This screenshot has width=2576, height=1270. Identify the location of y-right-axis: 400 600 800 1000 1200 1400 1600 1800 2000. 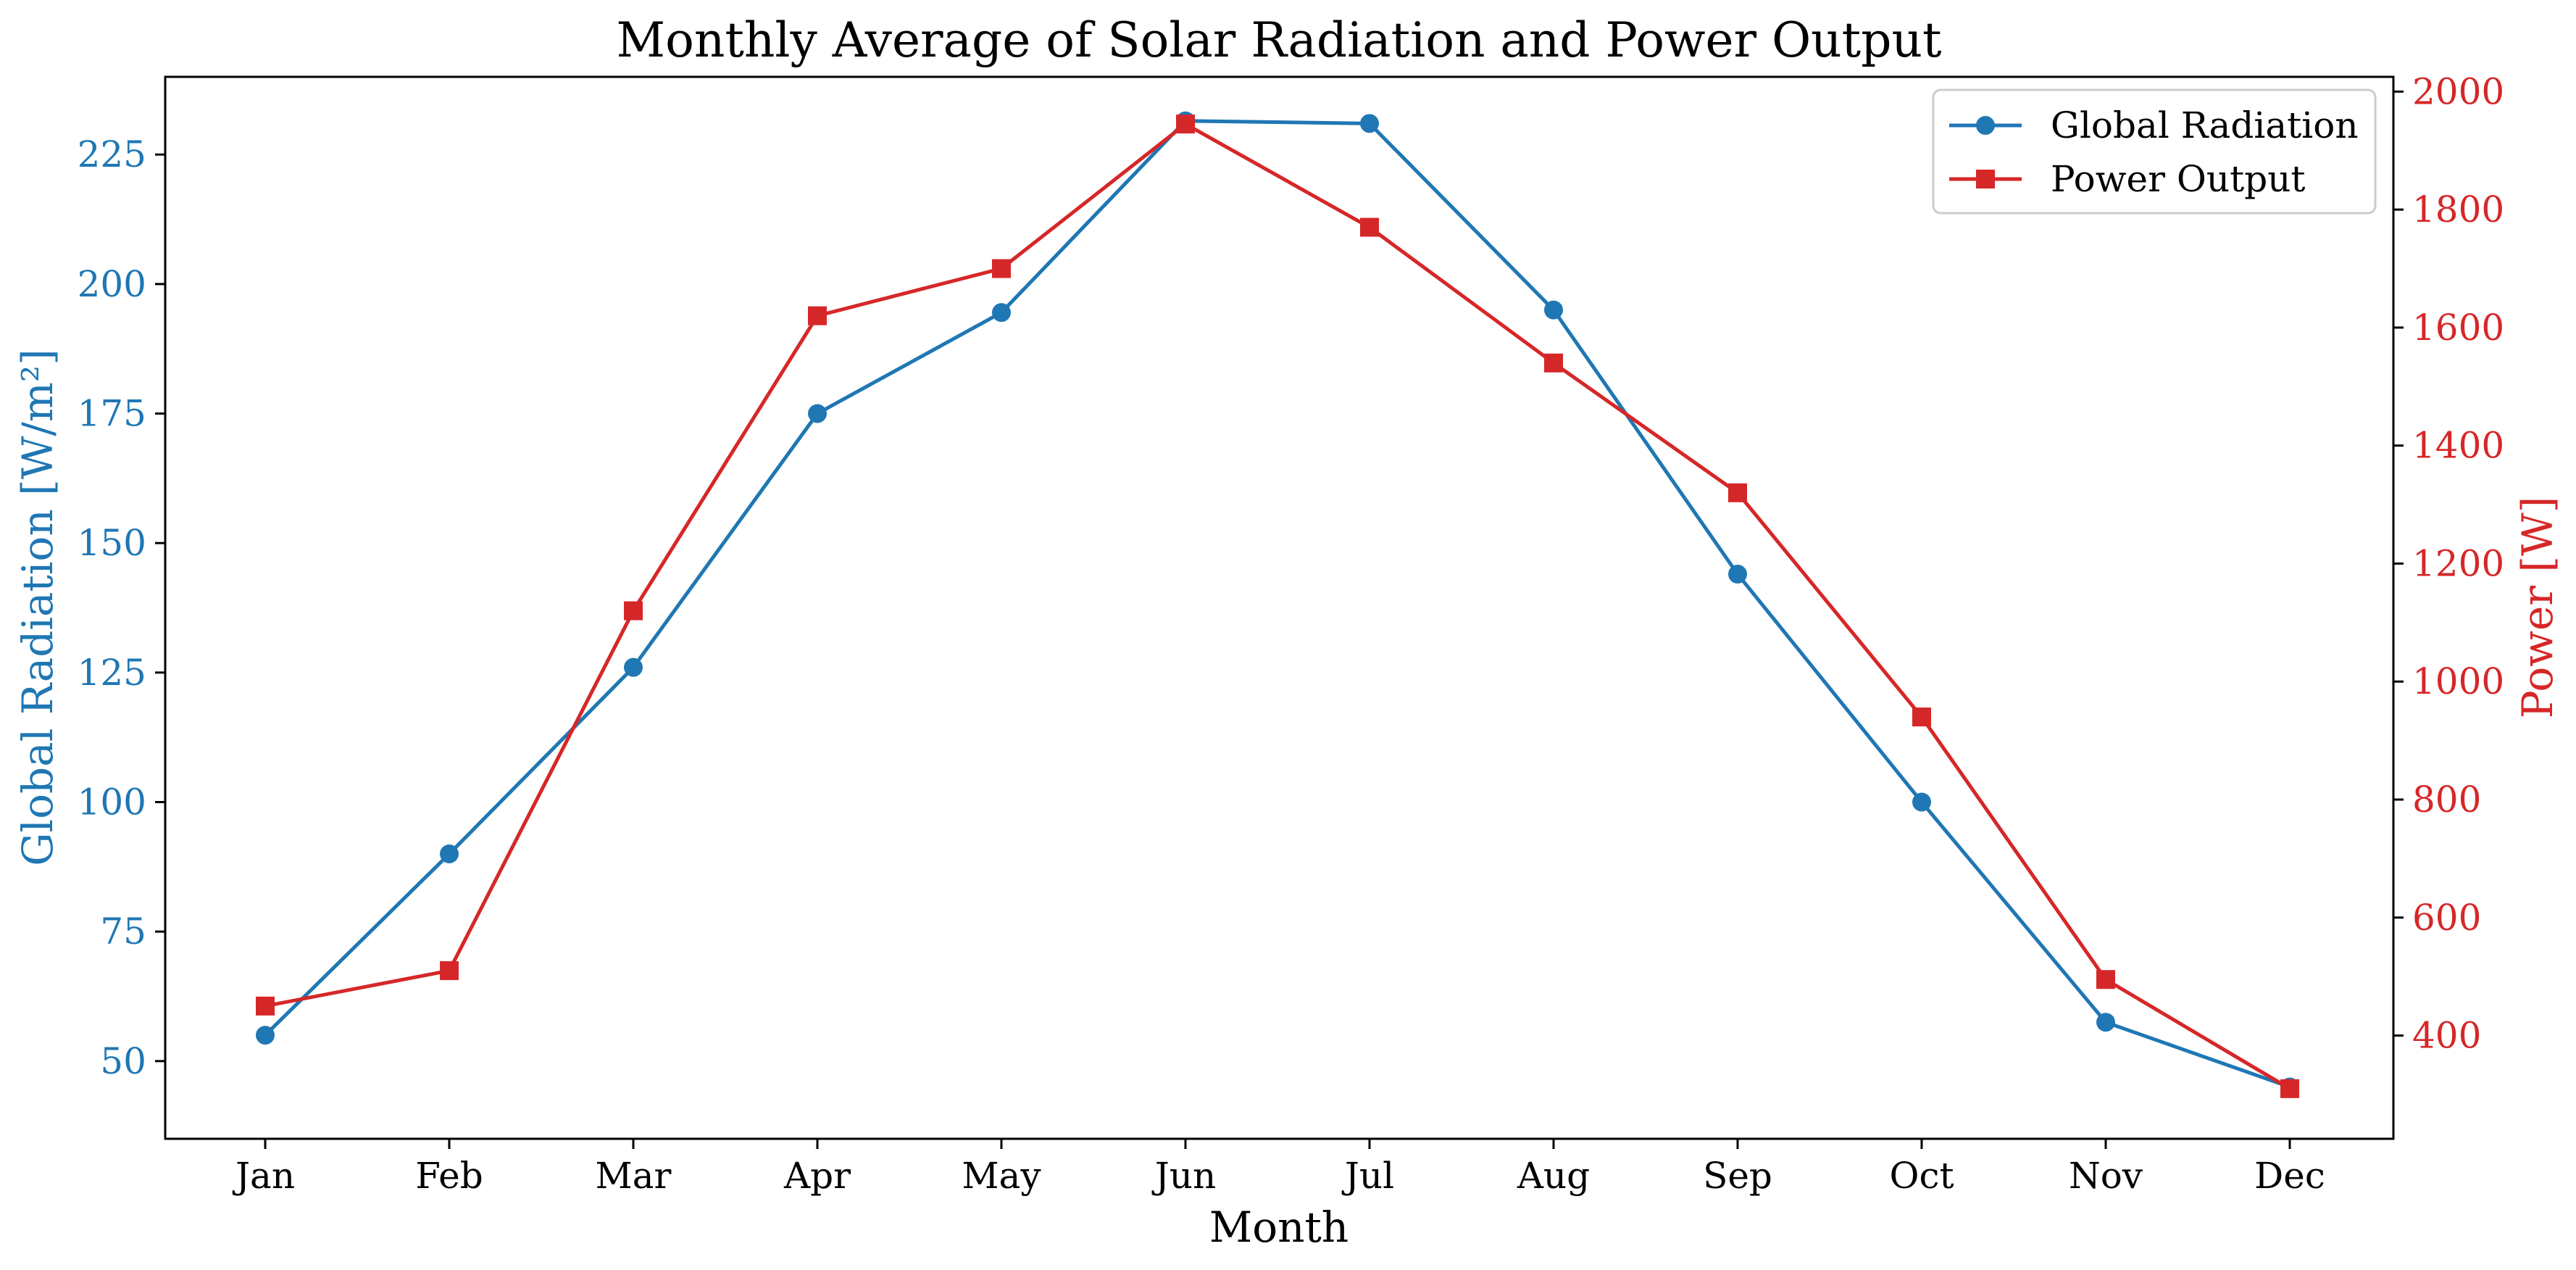
(2448, 563).